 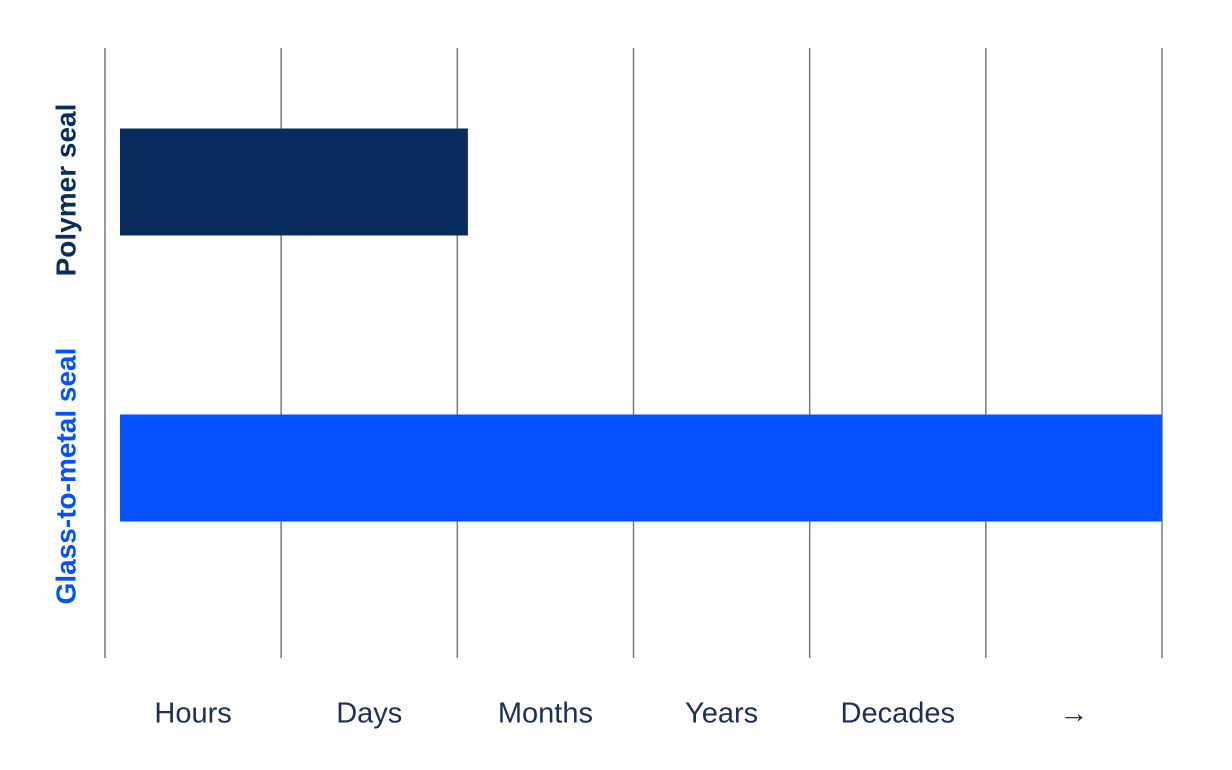 What do you see at coordinates (898, 714) in the screenshot?
I see `x-tick-label: Decades` at bounding box center [898, 714].